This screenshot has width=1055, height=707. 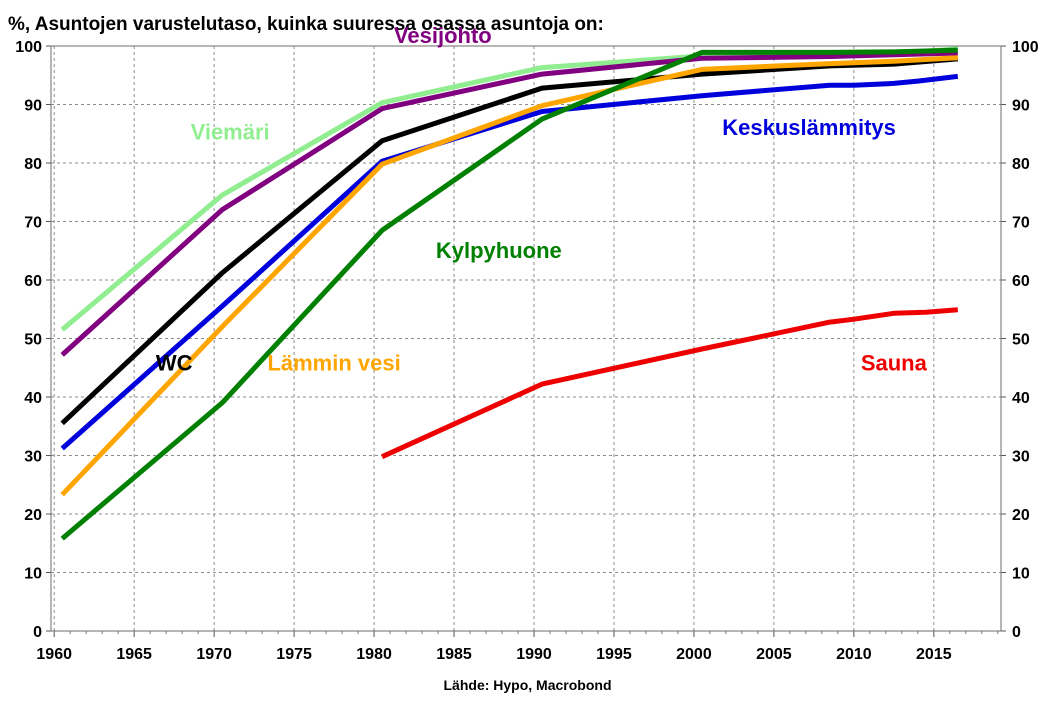 I want to click on x-tick-label: 1975, so click(x=294, y=654).